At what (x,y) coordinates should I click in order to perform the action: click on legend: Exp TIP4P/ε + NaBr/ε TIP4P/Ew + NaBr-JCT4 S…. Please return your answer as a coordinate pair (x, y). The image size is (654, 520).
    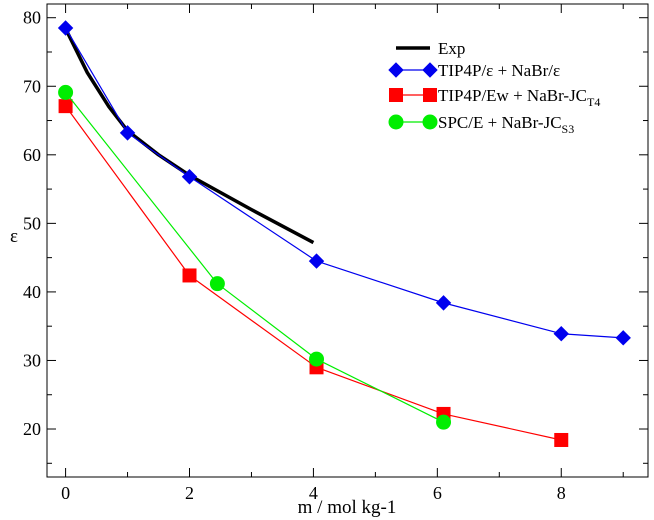
    Looking at the image, I should click on (494, 87).